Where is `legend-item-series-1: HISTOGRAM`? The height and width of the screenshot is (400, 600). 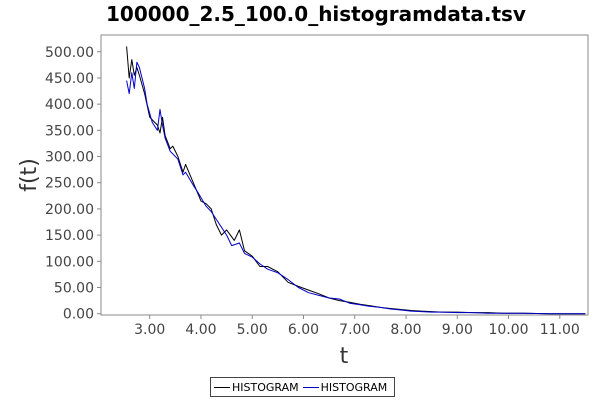 legend-item-series-1: HISTOGRAM is located at coordinates (256, 387).